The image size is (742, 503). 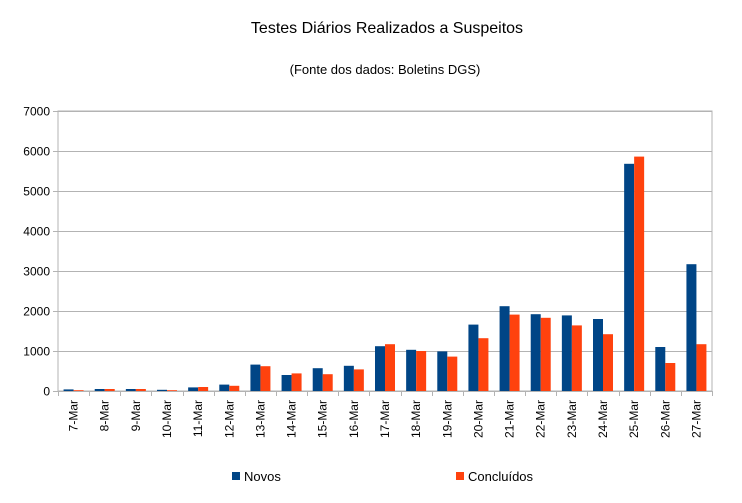 I want to click on x-tick-label: 13-Mar, so click(x=260, y=419).